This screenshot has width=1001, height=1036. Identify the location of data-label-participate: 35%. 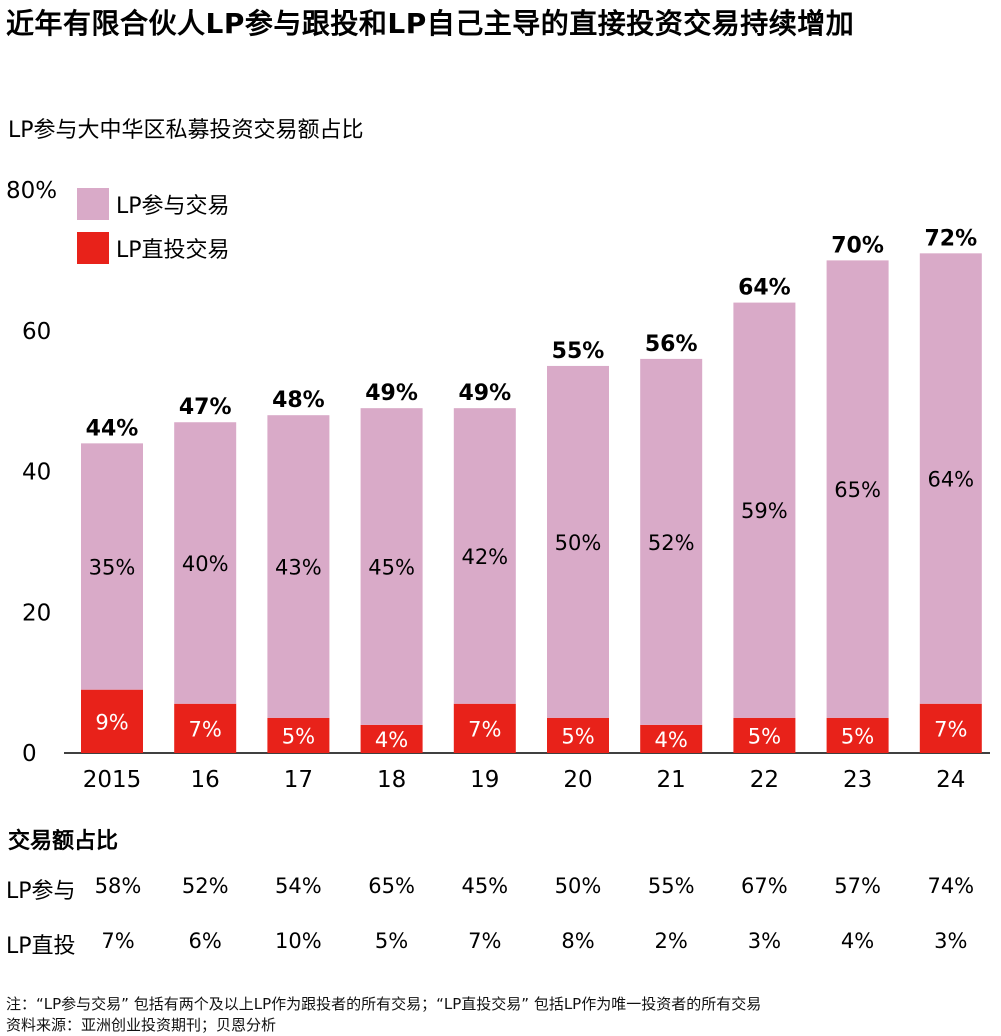
(112, 568).